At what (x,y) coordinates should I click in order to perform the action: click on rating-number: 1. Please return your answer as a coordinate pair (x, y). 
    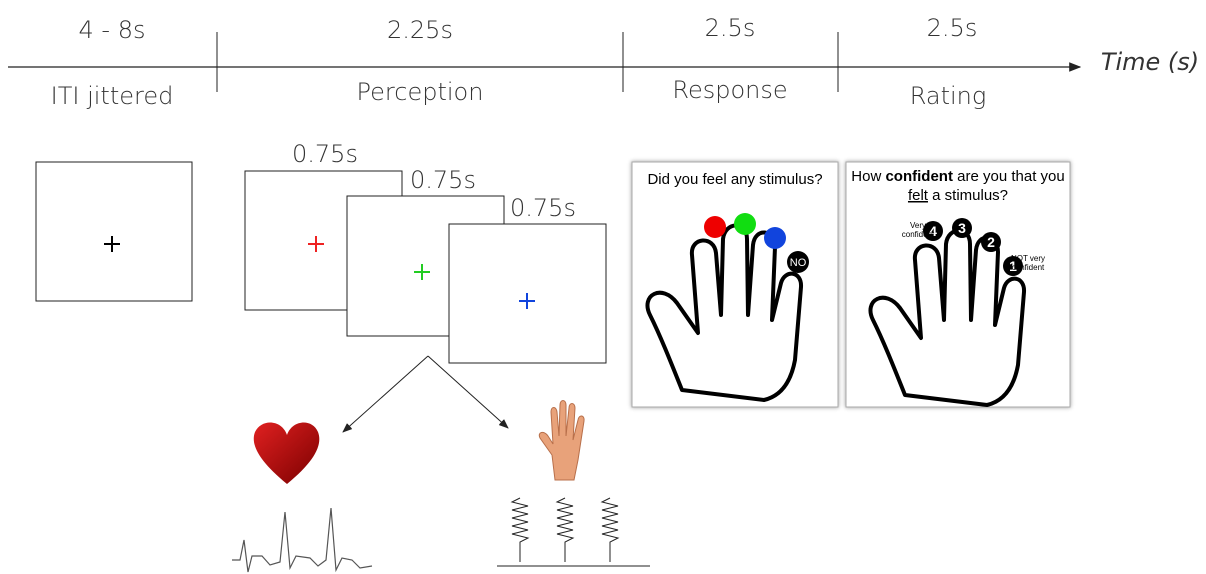
    Looking at the image, I should click on (1013, 266).